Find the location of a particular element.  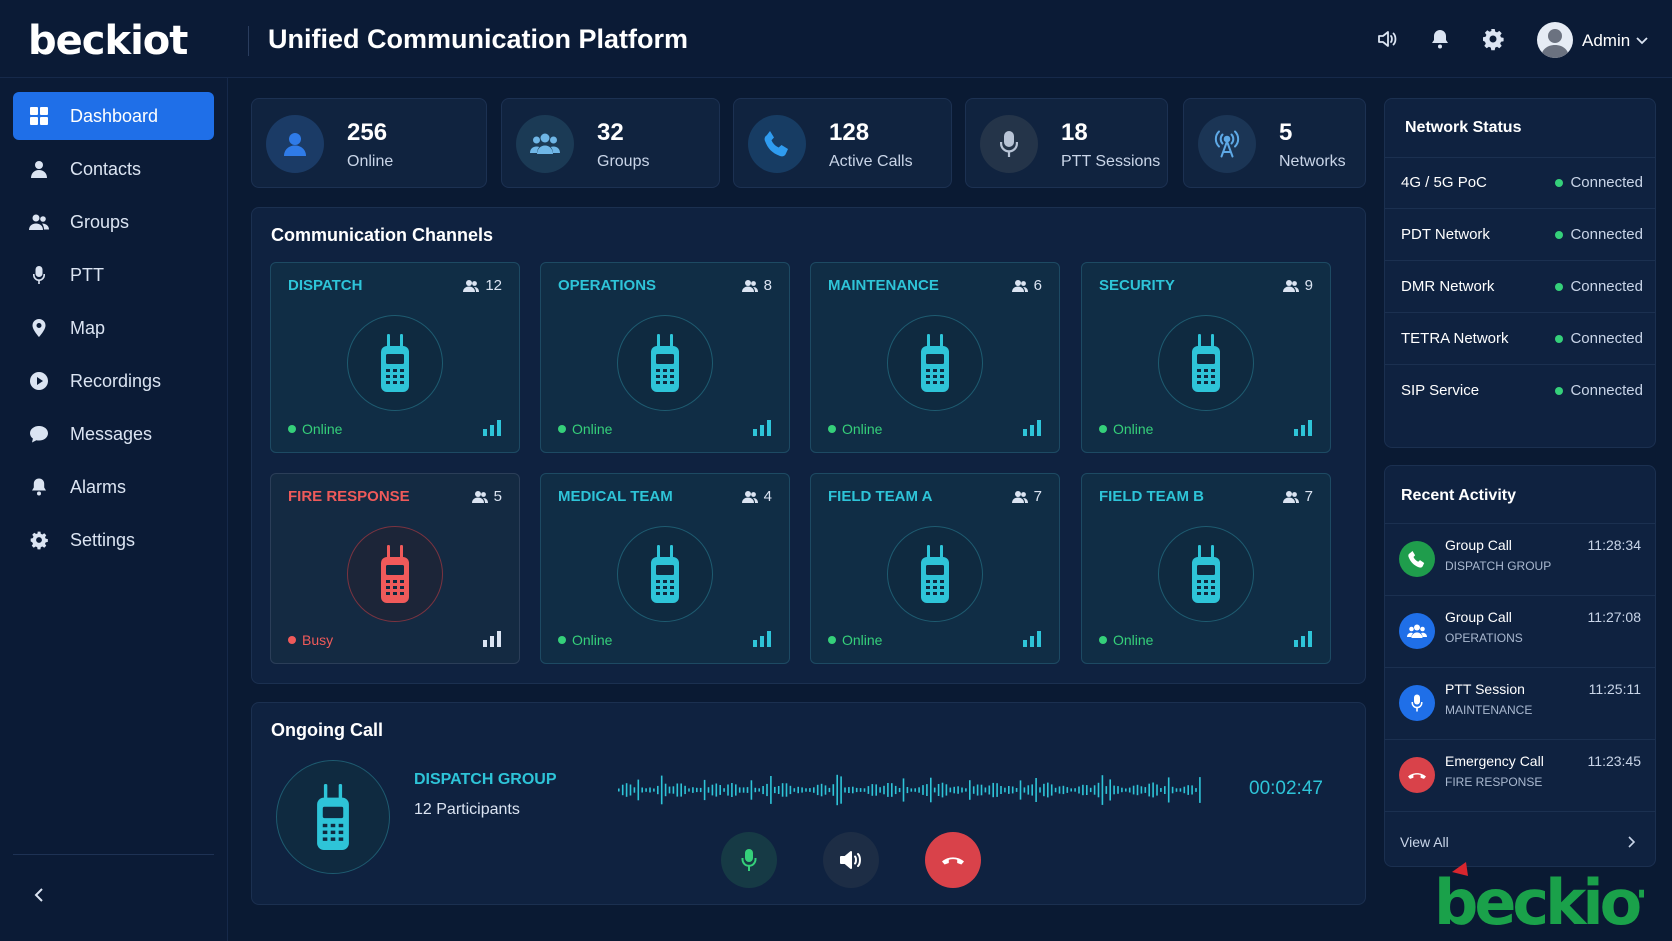

activity-row: Emergency Call FIRE RESPONSE 11:23:45 is located at coordinates (1520, 776).